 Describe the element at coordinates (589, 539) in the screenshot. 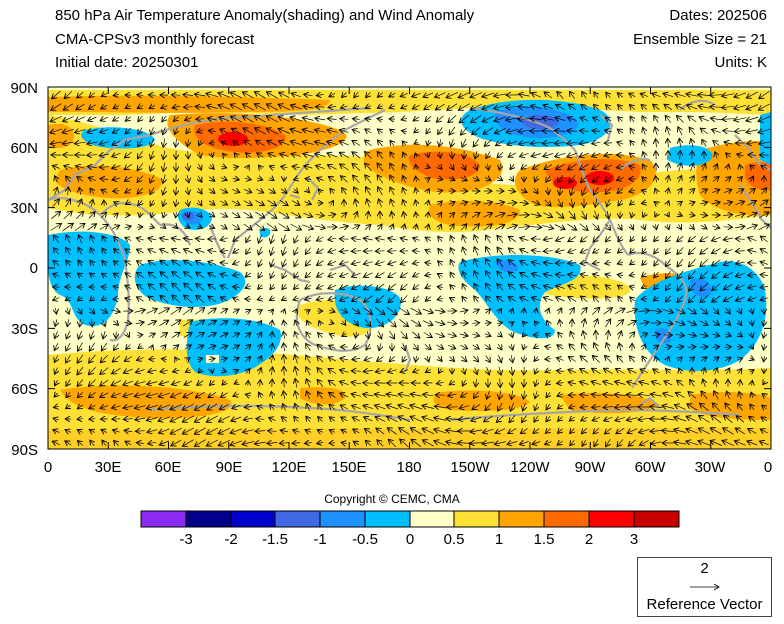

I see `colorbar-label: 2` at that location.